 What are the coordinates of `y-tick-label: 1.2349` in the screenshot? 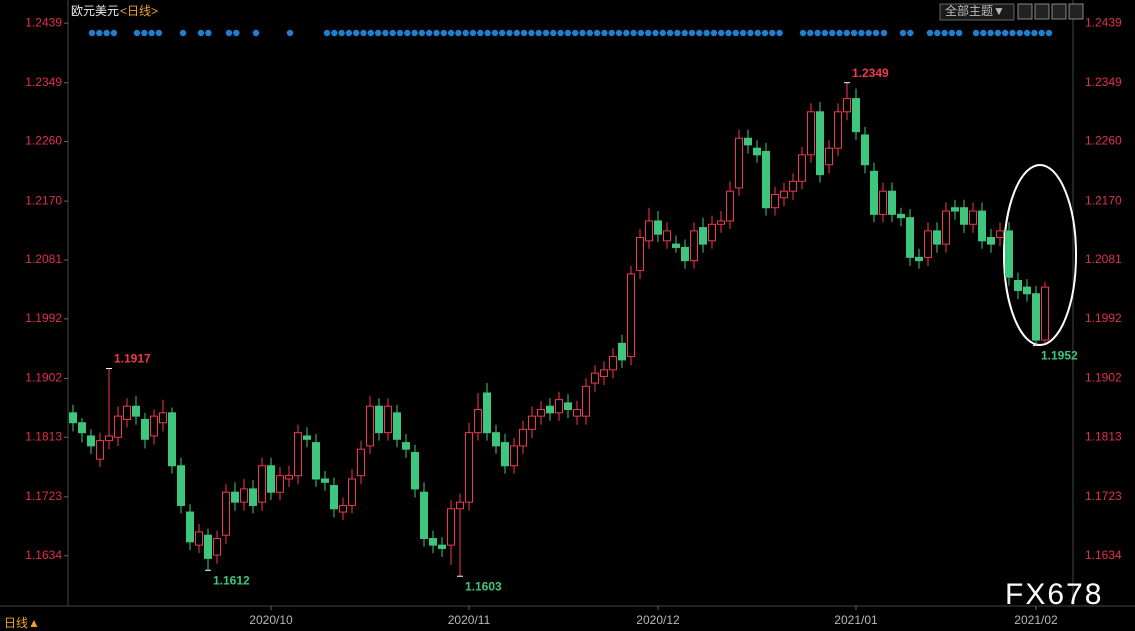 It's located at (43, 82).